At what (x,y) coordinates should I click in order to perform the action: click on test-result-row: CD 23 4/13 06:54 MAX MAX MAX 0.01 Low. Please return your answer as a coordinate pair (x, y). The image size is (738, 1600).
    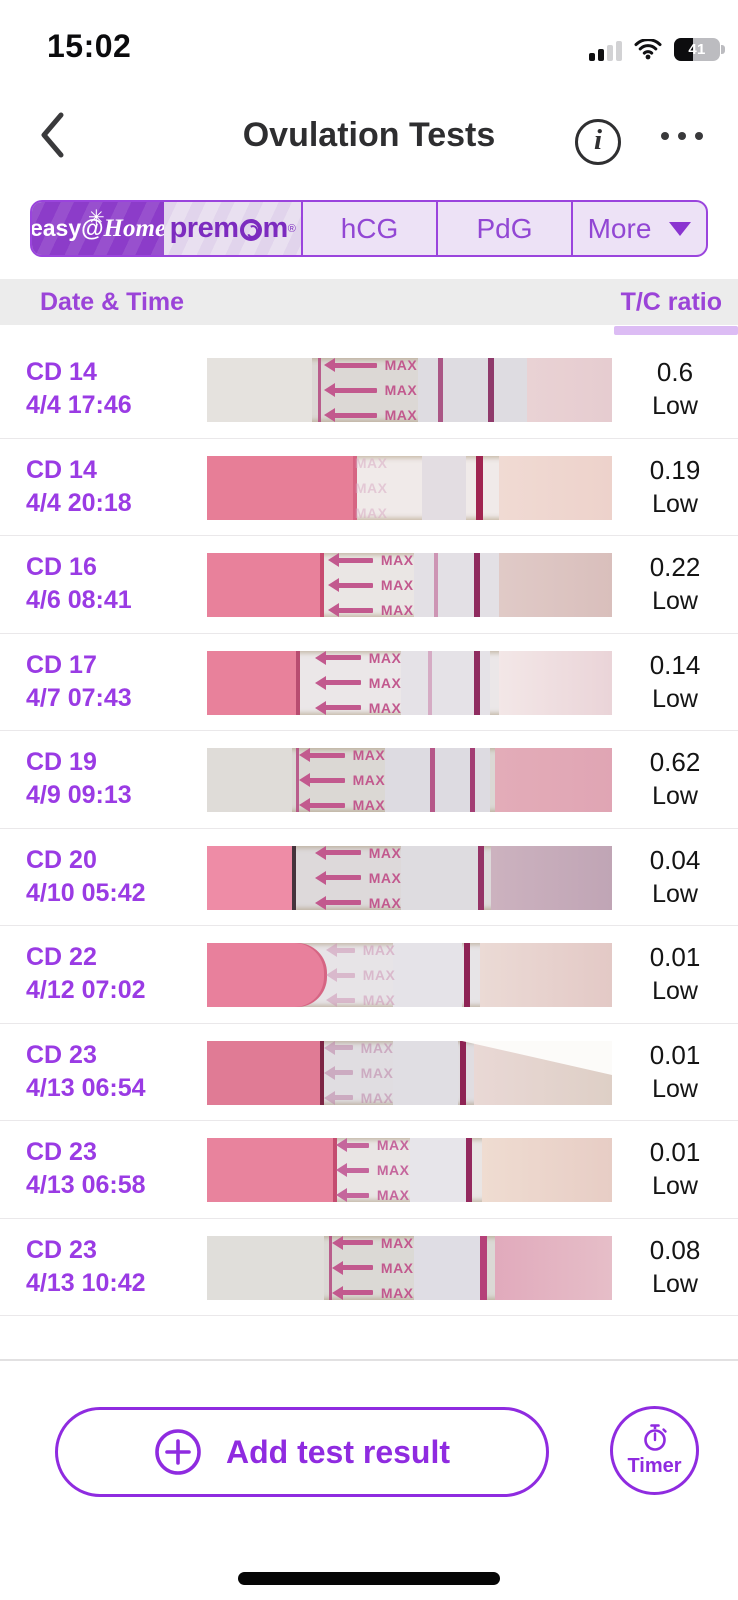
    Looking at the image, I should click on (369, 1072).